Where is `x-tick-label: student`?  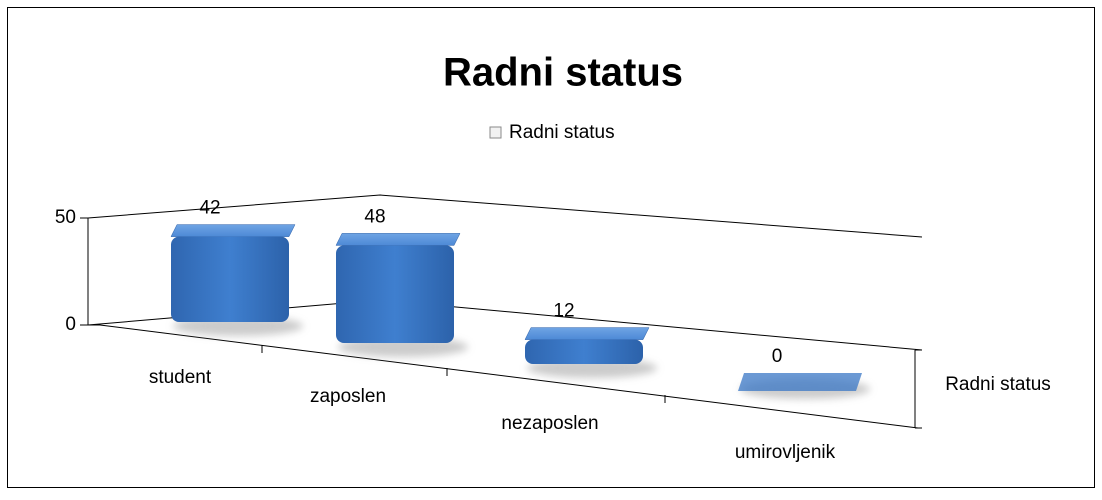
x-tick-label: student is located at coordinates (180, 377).